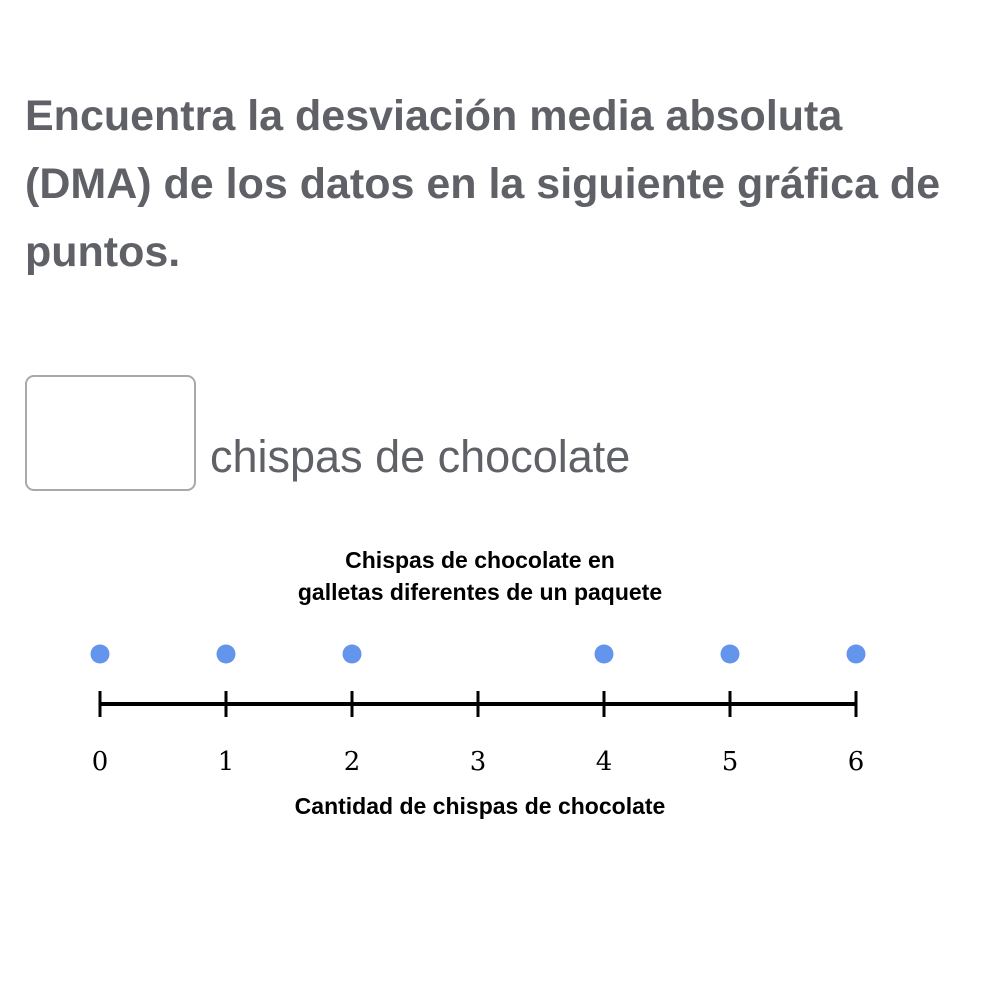 The width and height of the screenshot is (988, 993). Describe the element at coordinates (110, 433) in the screenshot. I see `answer-input` at that location.